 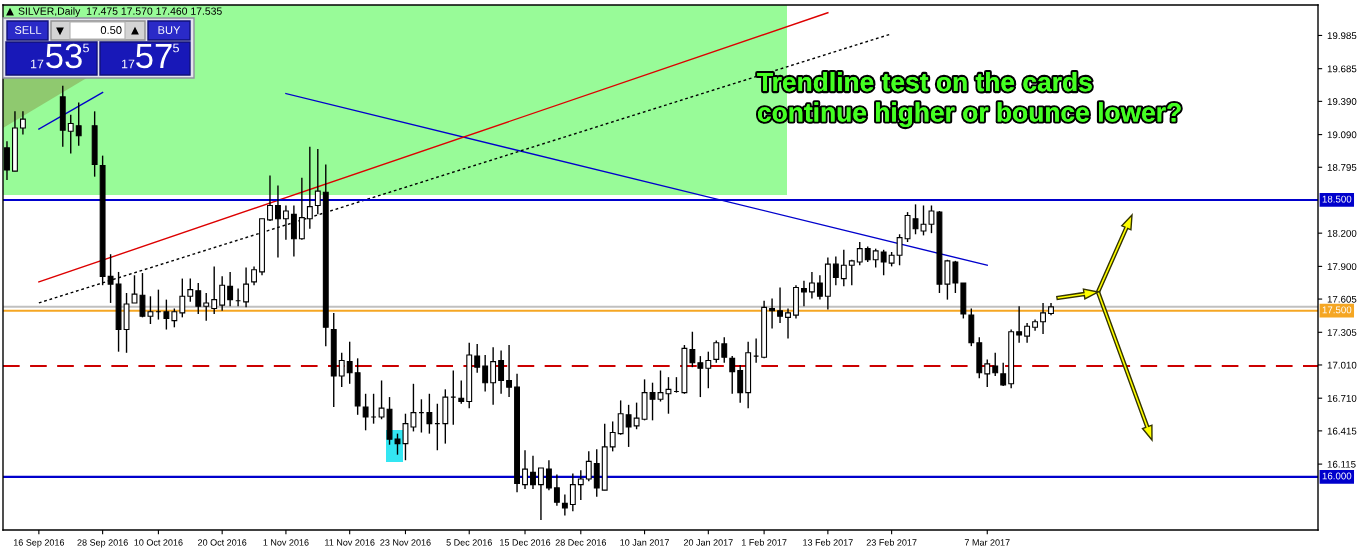 I want to click on y-tick-label: 19.090, so click(x=1342, y=135).